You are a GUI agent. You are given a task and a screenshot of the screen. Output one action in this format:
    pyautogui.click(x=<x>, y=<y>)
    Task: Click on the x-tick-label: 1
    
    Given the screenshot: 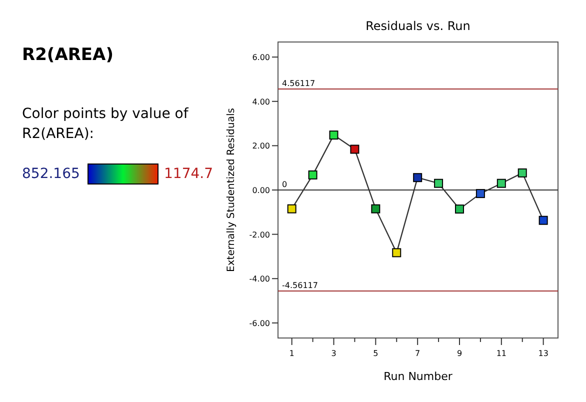 What is the action you would take?
    pyautogui.click(x=291, y=353)
    